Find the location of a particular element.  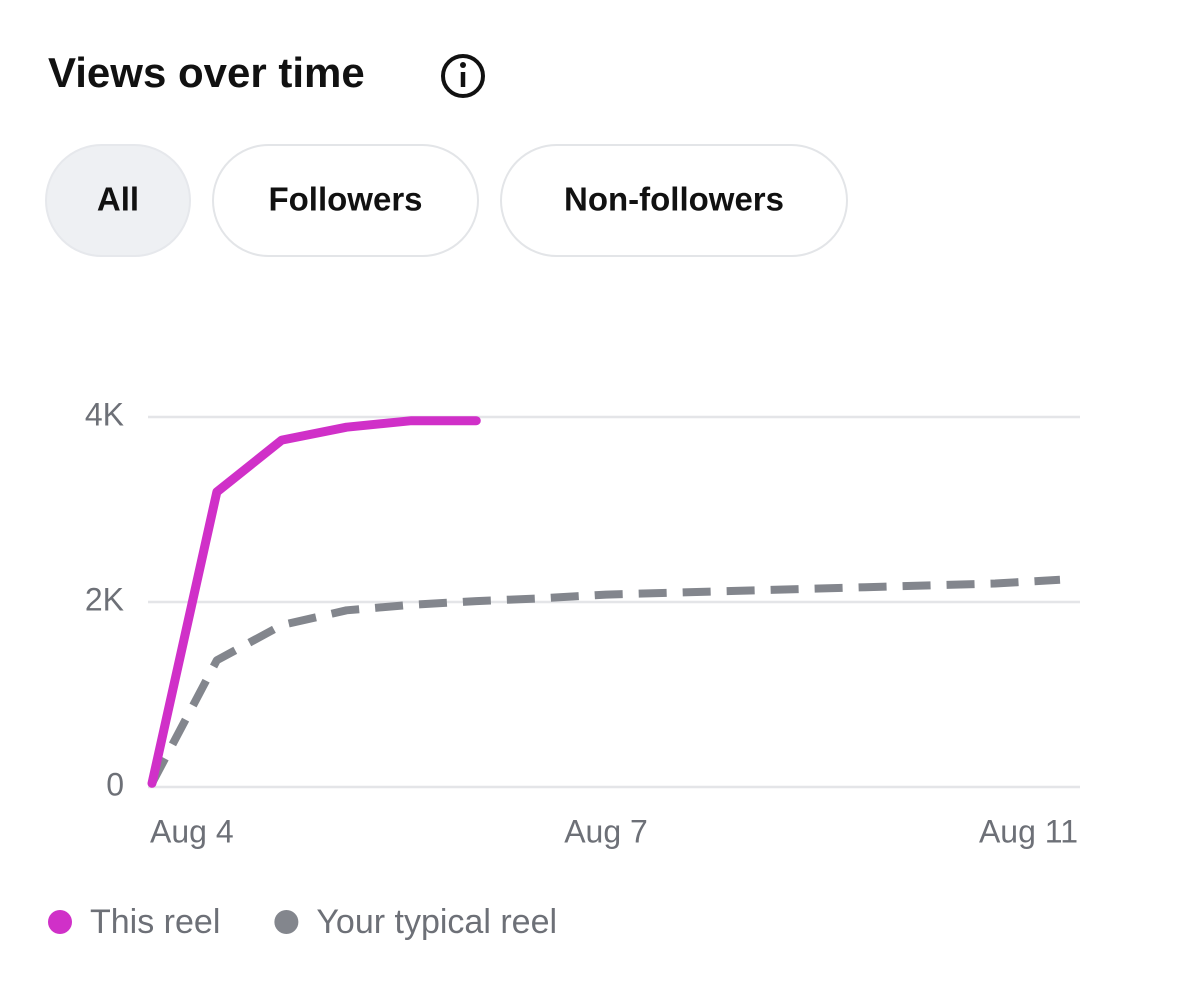

x-tick-label: Aug 4 is located at coordinates (192, 831).